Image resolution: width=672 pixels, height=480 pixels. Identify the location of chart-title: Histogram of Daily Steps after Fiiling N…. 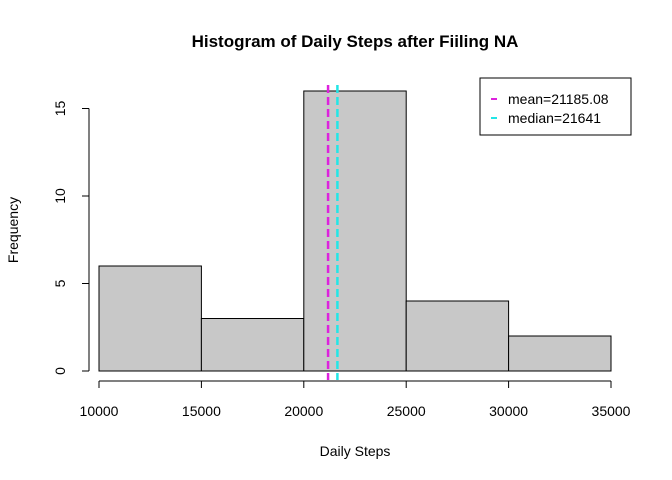
(355, 41).